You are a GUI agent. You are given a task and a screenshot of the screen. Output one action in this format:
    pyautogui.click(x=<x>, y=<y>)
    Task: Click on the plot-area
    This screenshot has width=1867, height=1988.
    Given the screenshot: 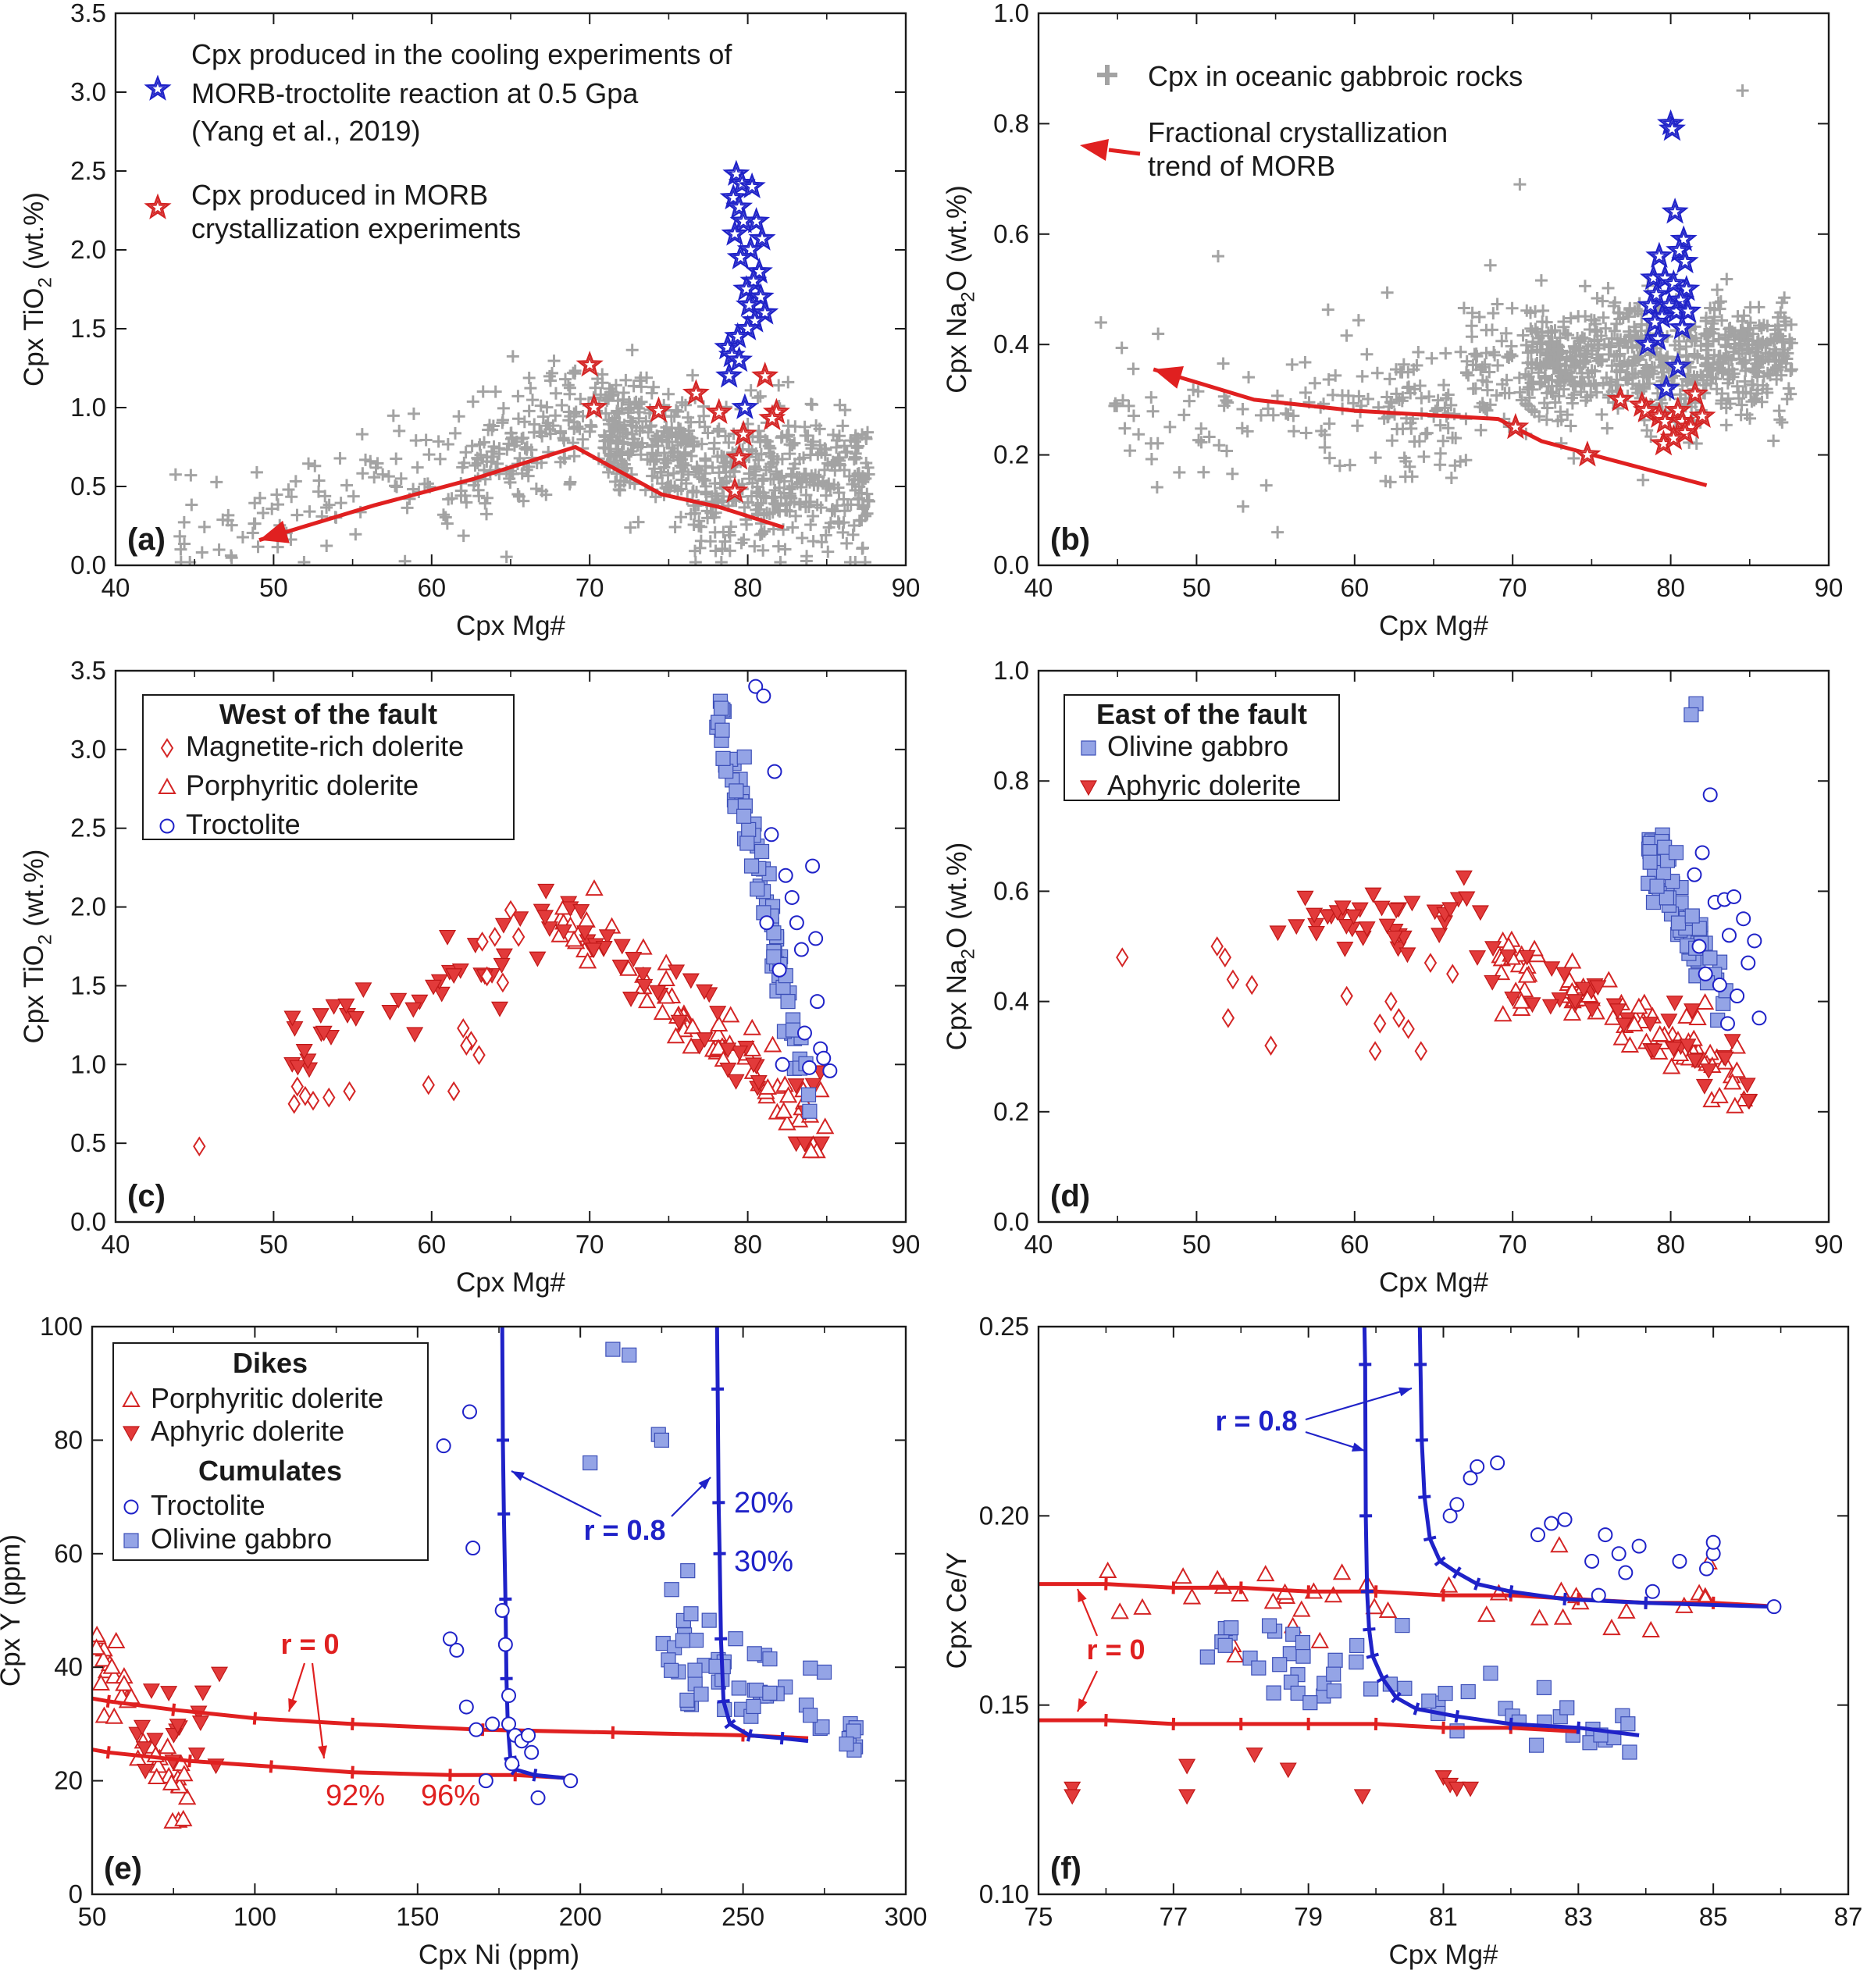 What is the action you would take?
    pyautogui.click(x=478, y=1578)
    